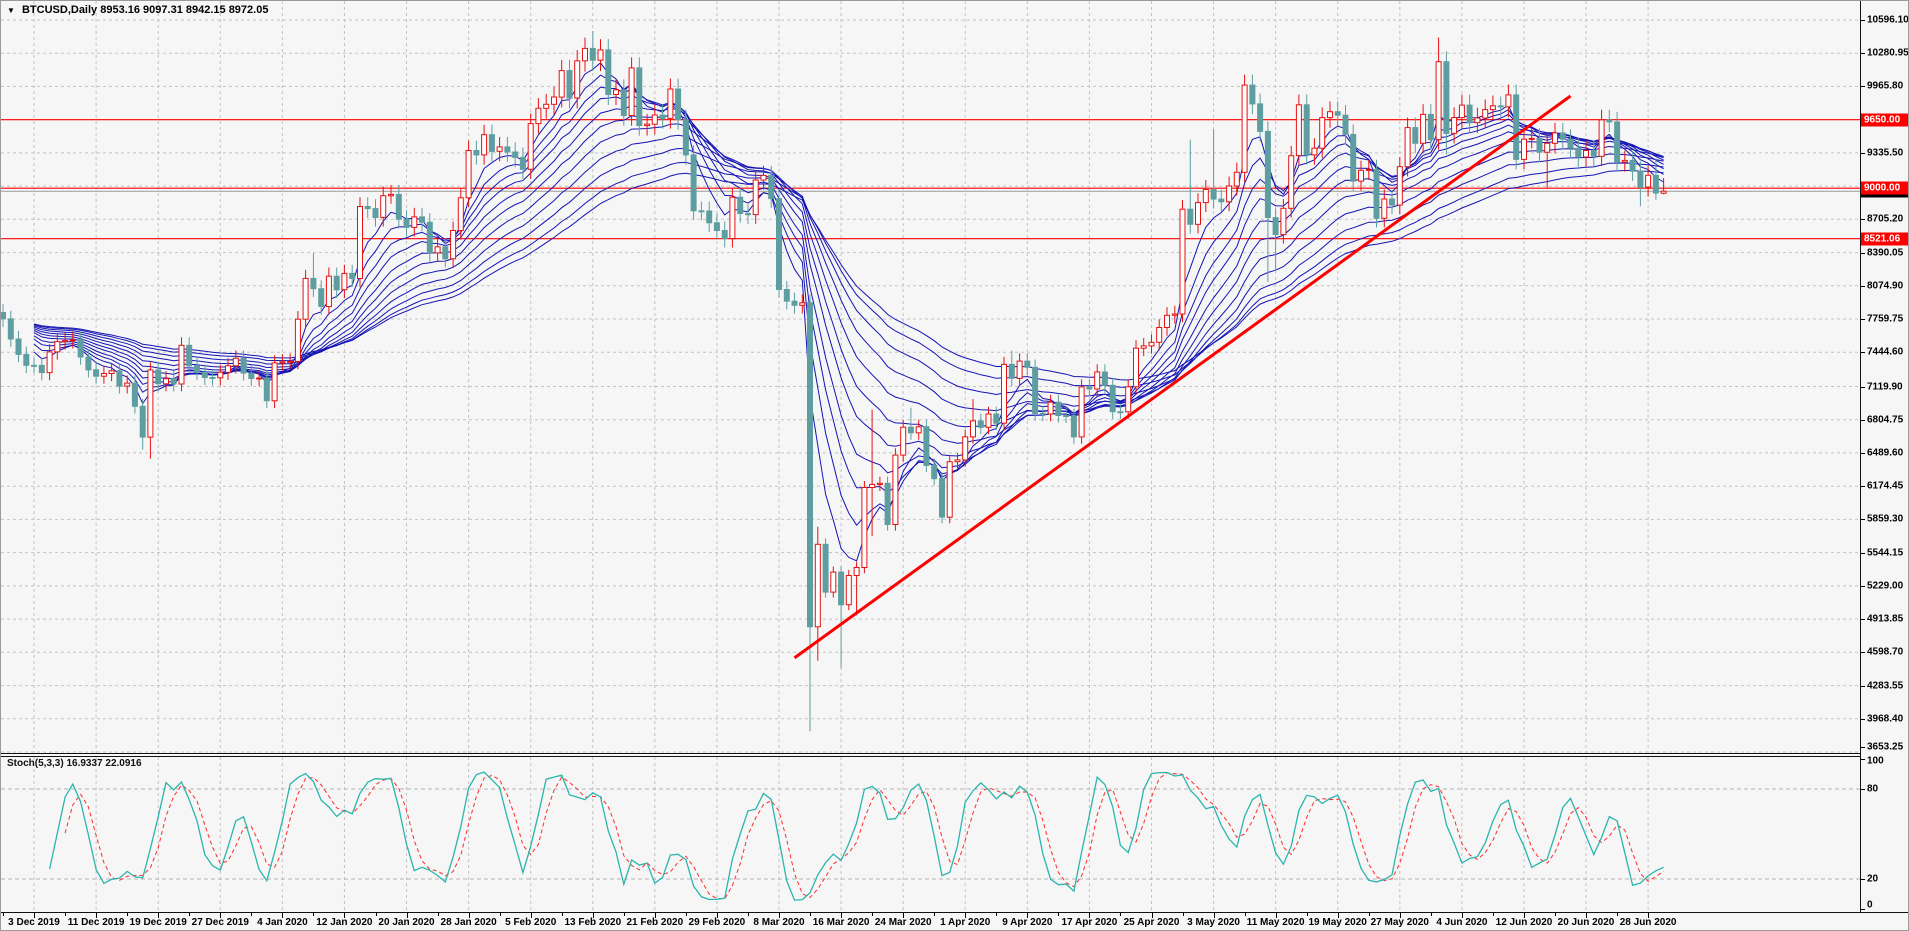  Describe the element at coordinates (1885, 553) in the screenshot. I see `price-tick-label: 5544.15` at that location.